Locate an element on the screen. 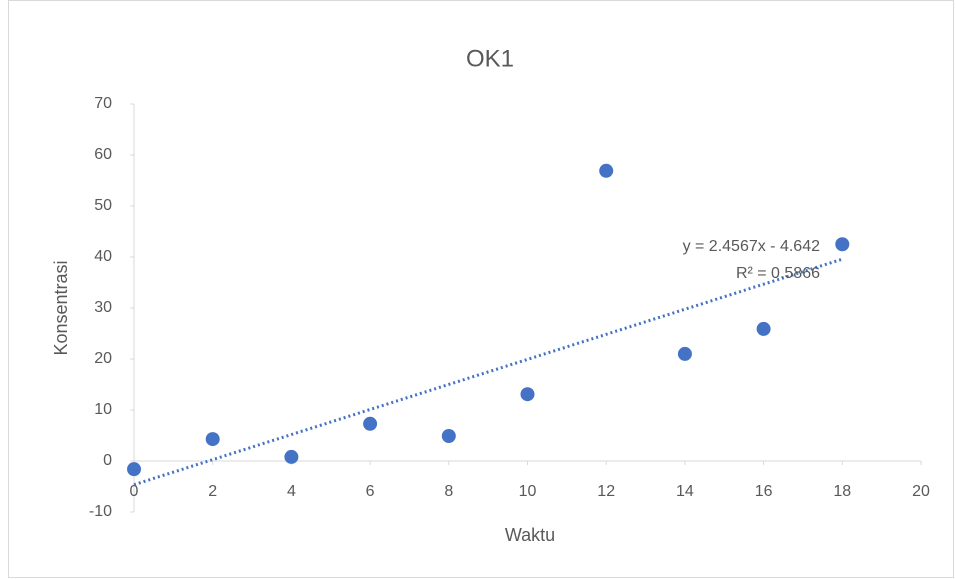 The image size is (955, 579). y-axis-title: Konsentrasi is located at coordinates (61, 307).